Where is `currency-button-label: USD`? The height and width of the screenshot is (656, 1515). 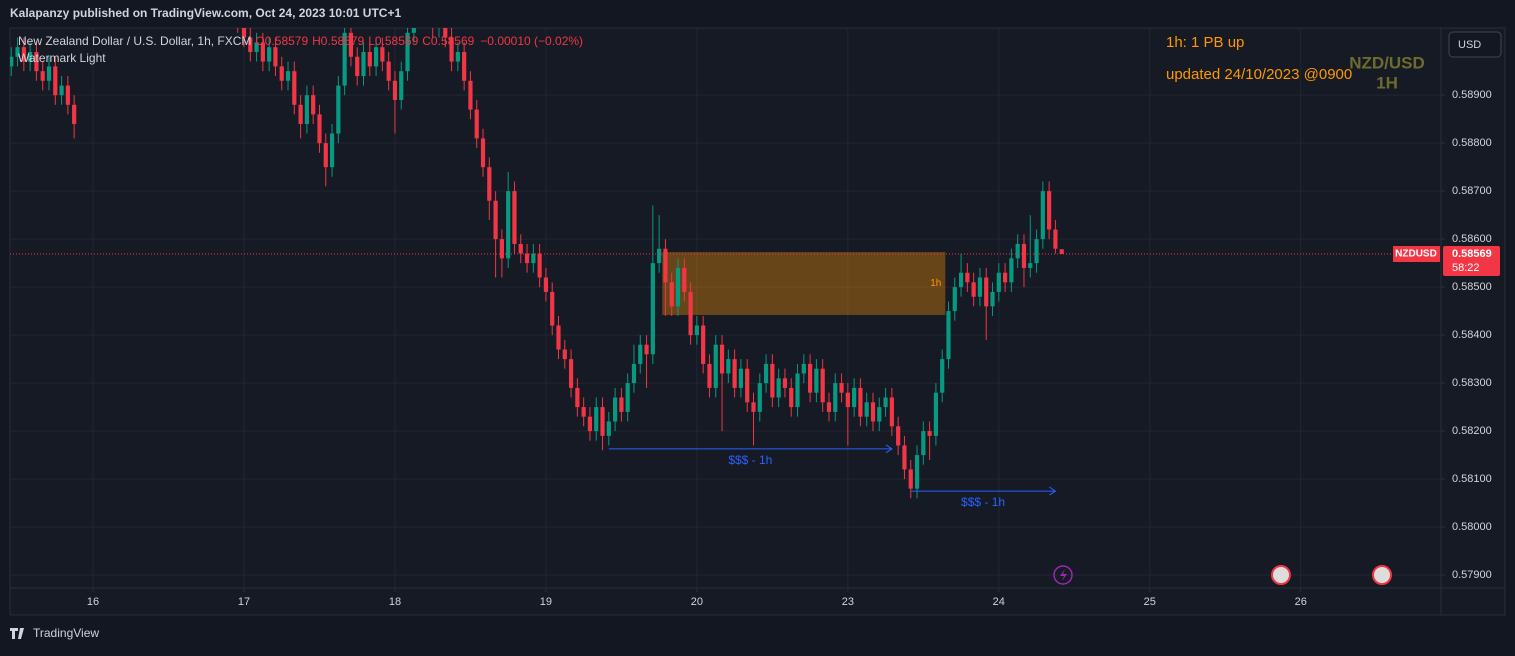 currency-button-label: USD is located at coordinates (1469, 45).